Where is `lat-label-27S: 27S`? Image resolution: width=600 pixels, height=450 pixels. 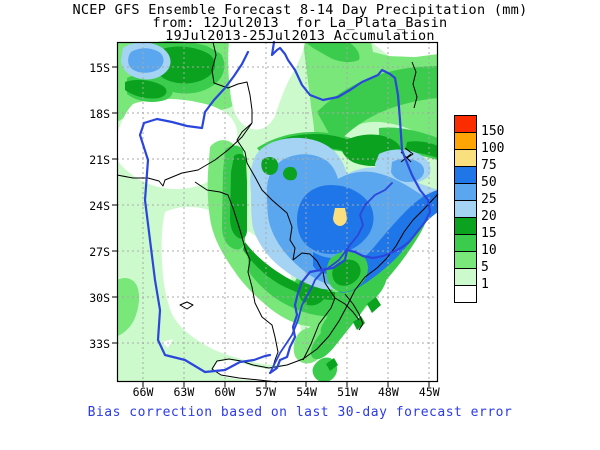
lat-label-27S: 27S is located at coordinates (99, 252).